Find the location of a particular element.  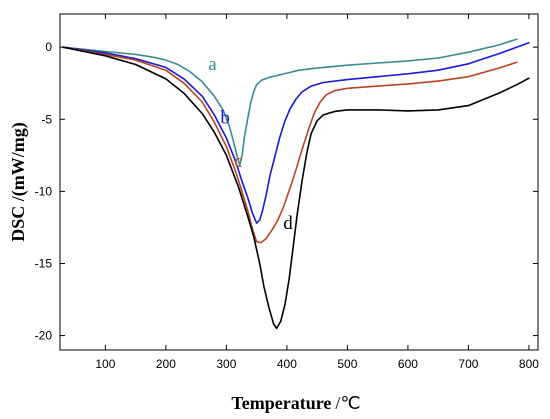

x-tick-label: 200 is located at coordinates (166, 364).